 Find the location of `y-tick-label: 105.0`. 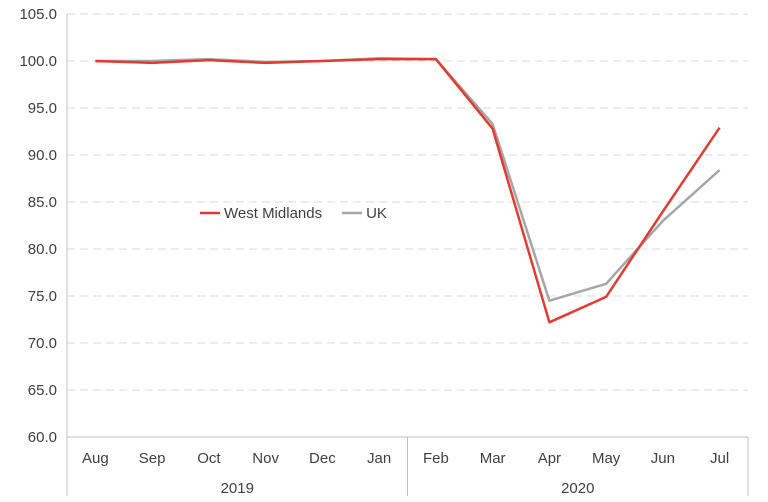

y-tick-label: 105.0 is located at coordinates (38, 14).